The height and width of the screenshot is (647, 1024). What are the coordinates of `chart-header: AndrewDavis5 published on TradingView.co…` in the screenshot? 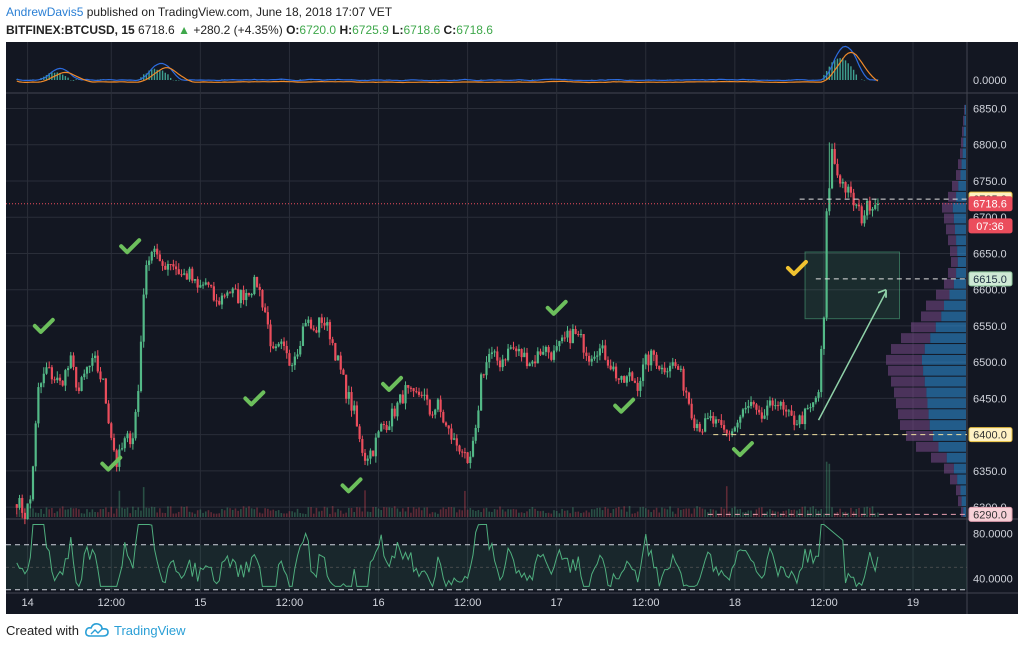 It's located at (512, 23).